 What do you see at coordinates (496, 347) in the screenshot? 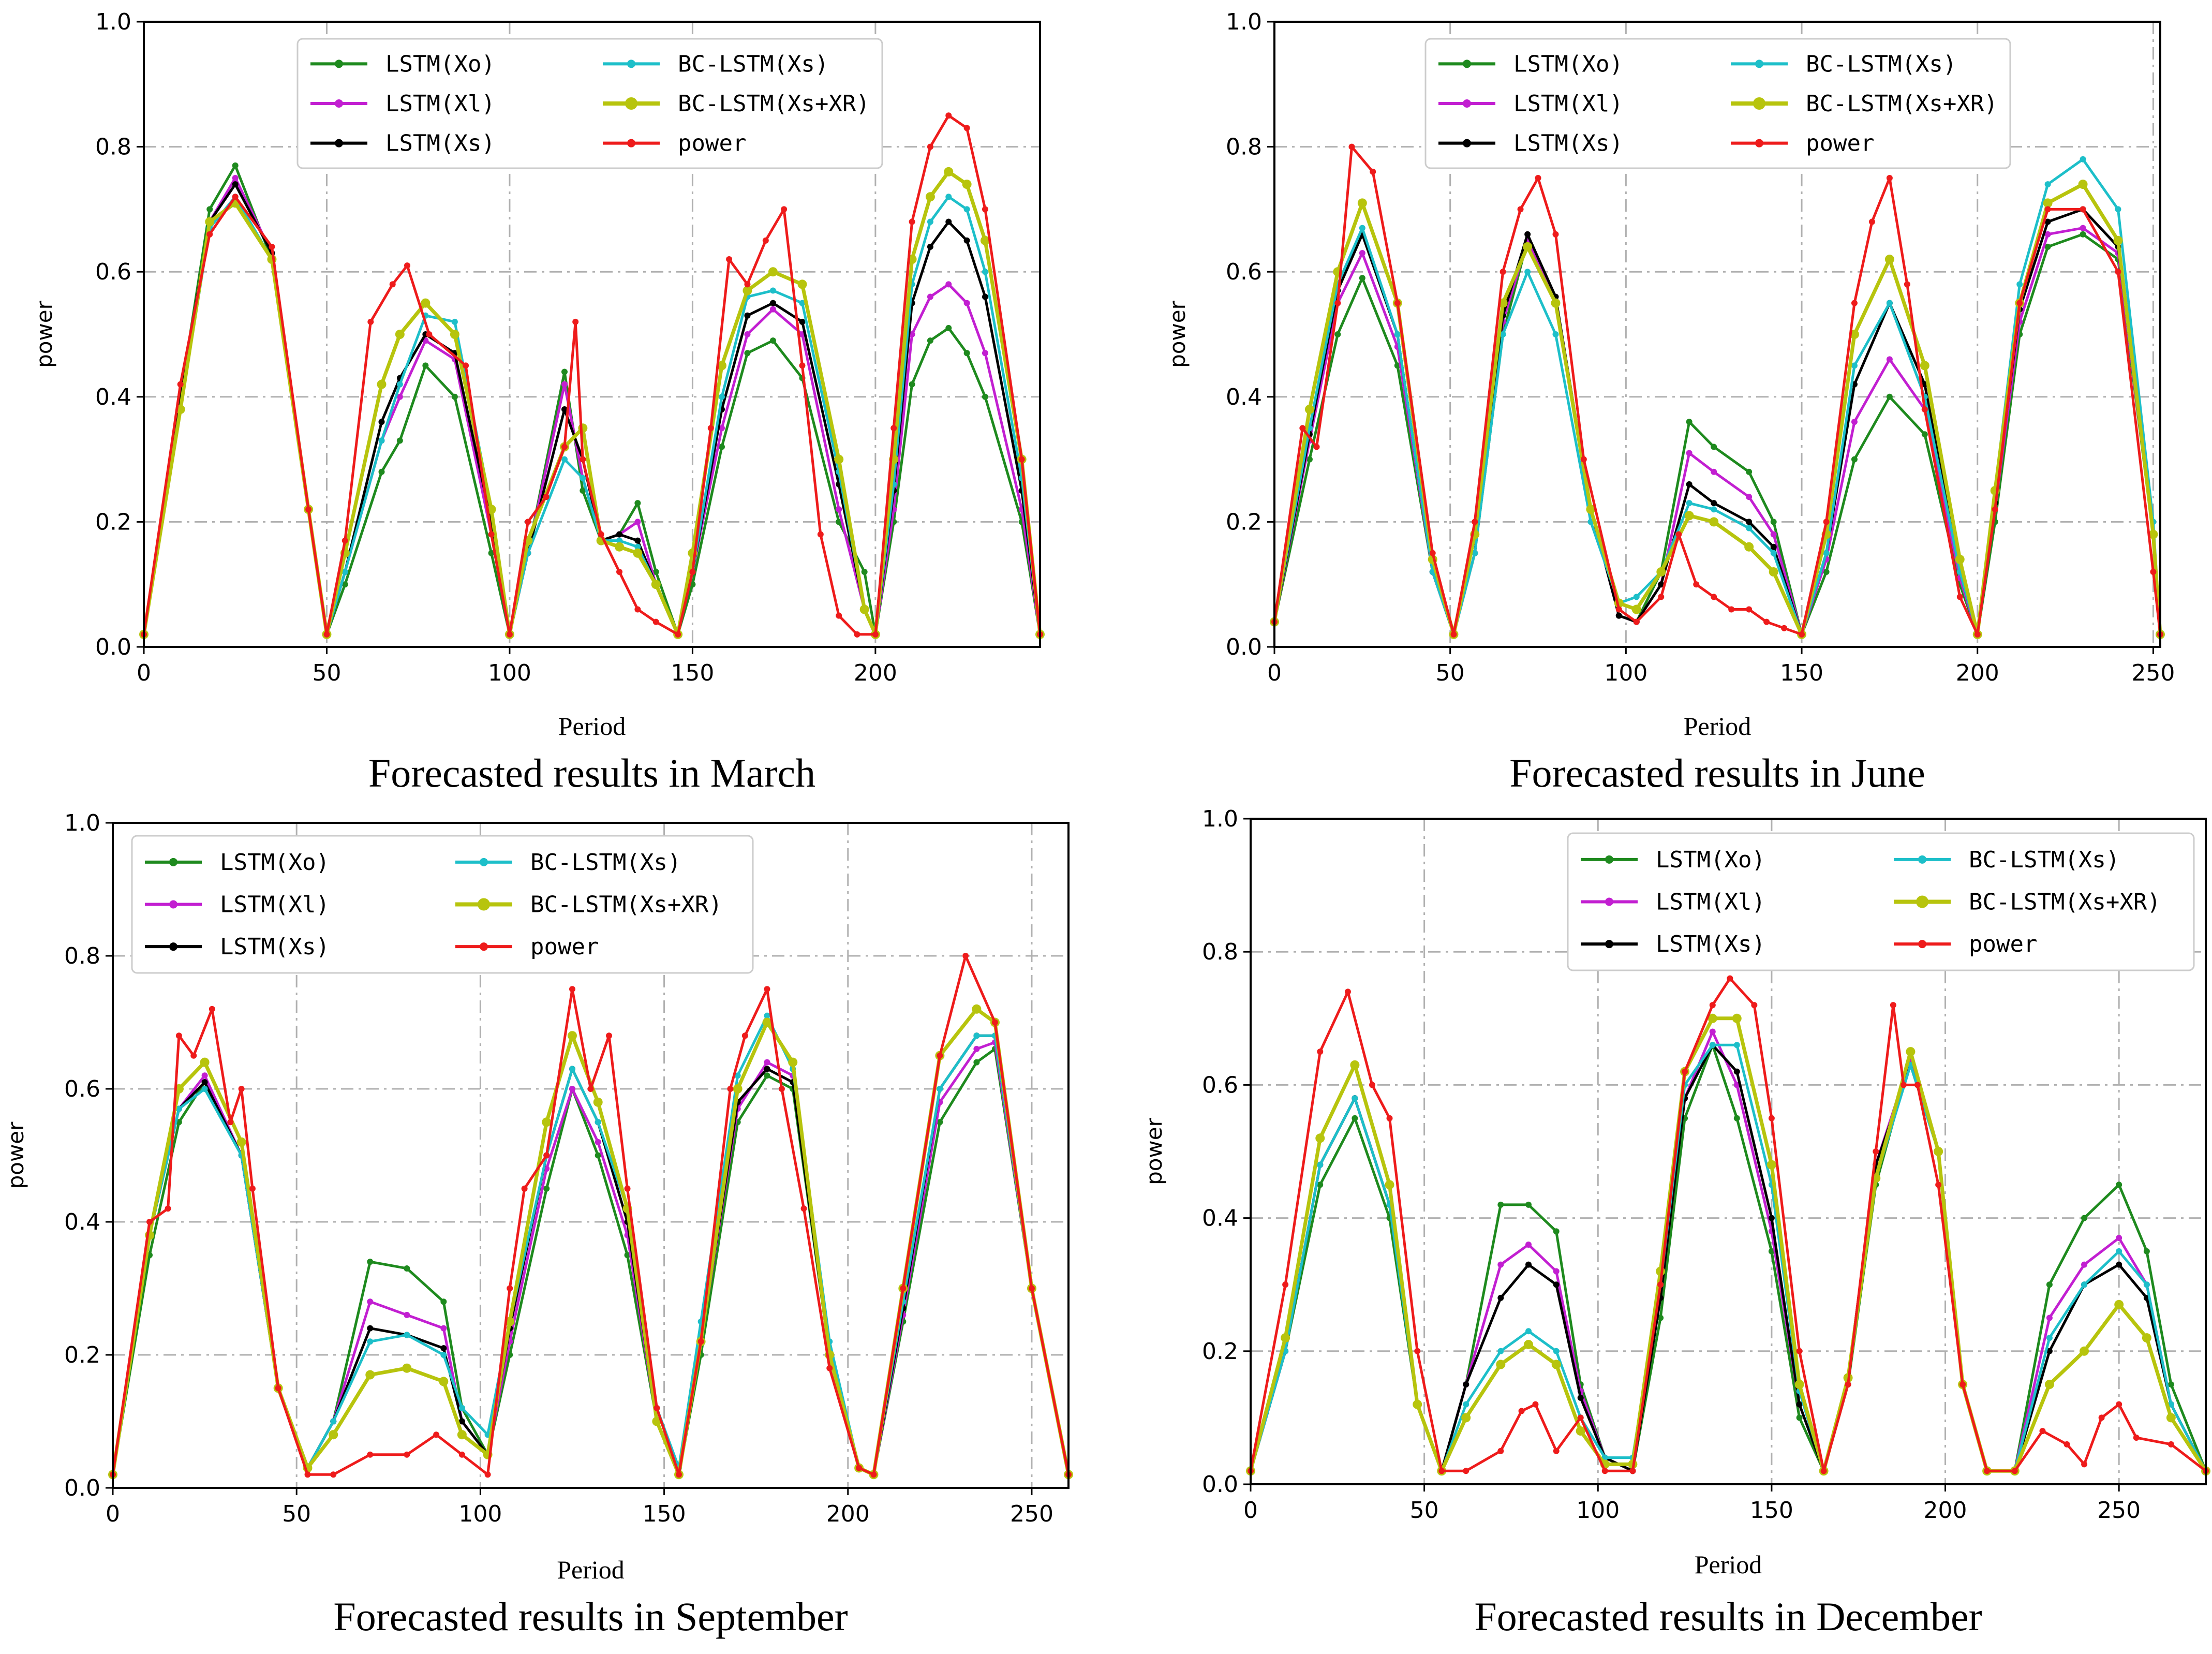
I see `tick-labels: 0 50 100 150 200 0.0 0.2 0.4 0.6 0.8 1.0` at bounding box center [496, 347].